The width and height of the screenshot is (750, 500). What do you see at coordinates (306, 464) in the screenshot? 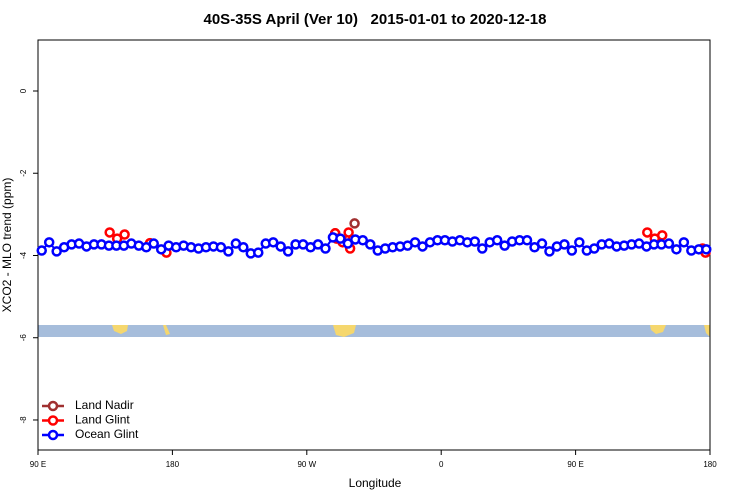
I see `x-tick-label: 90 W` at bounding box center [306, 464].